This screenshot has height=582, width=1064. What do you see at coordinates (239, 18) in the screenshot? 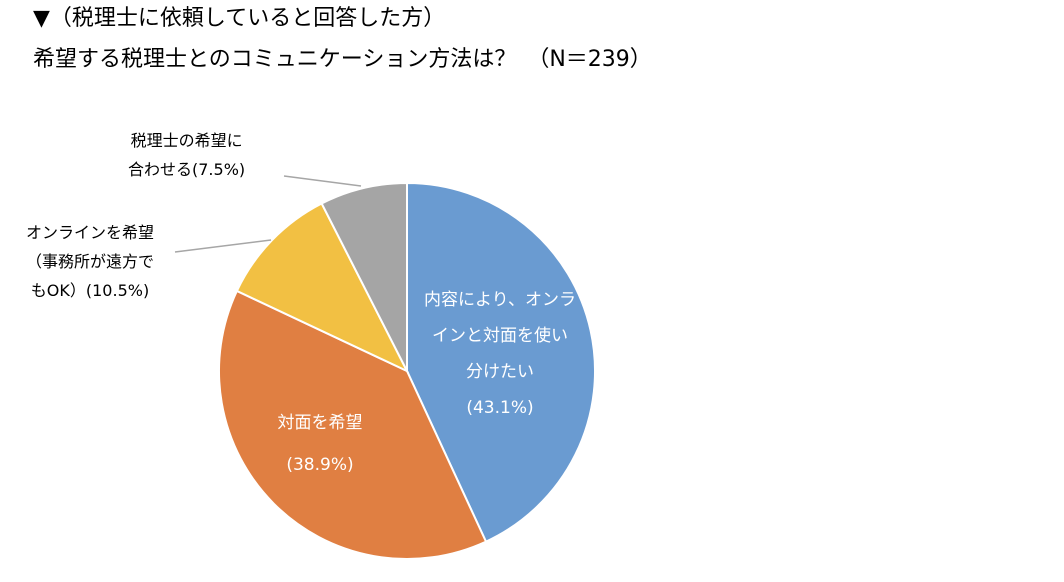
I see `chart-subtitle: ▼（税理士に依頼していると回答した方）` at bounding box center [239, 18].